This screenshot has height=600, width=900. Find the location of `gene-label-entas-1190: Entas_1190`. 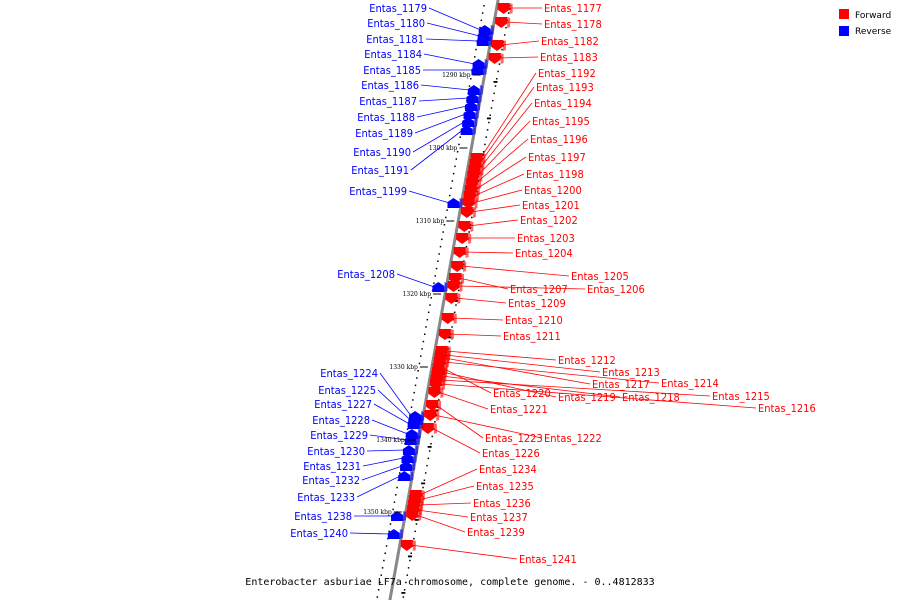

gene-label-entas-1190: Entas_1190 is located at coordinates (382, 152).